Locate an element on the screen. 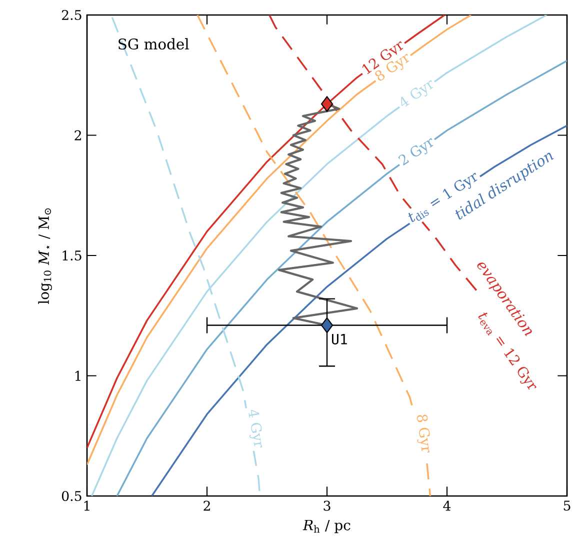 This screenshot has height=551, width=573. x-tick-label: 5 is located at coordinates (567, 505).